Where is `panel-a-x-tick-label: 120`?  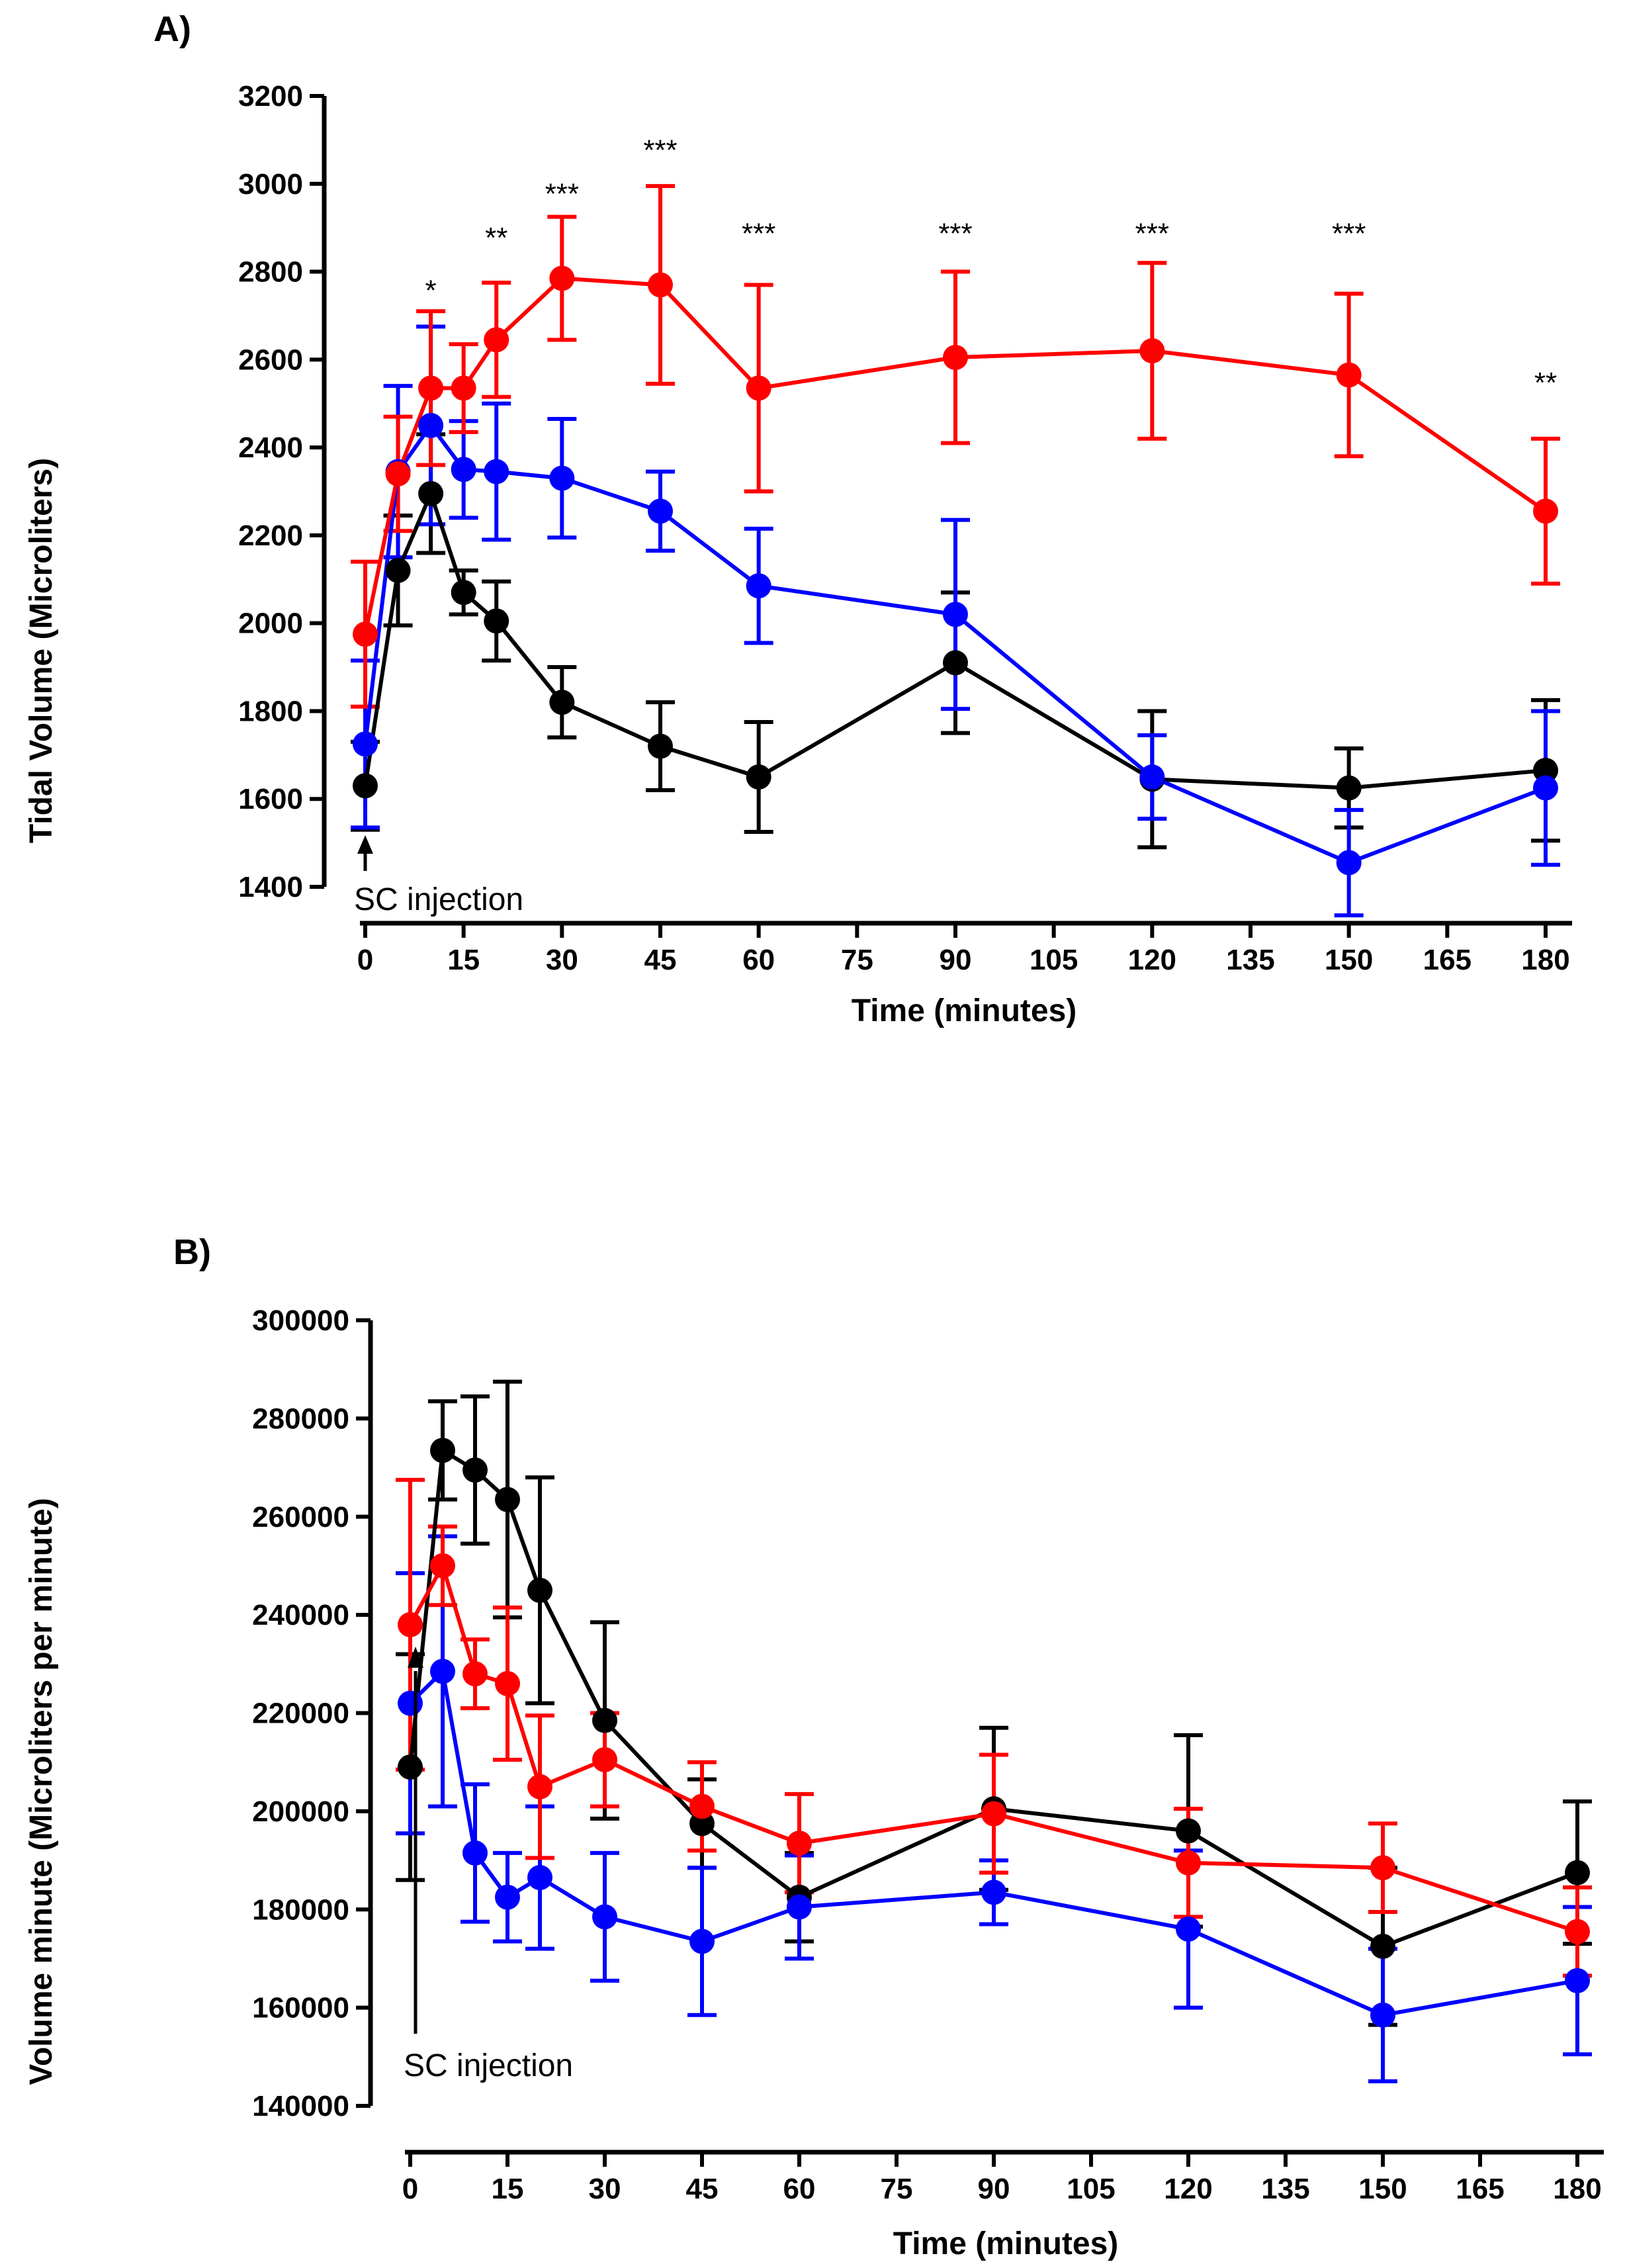 panel-a-x-tick-label: 120 is located at coordinates (1152, 960).